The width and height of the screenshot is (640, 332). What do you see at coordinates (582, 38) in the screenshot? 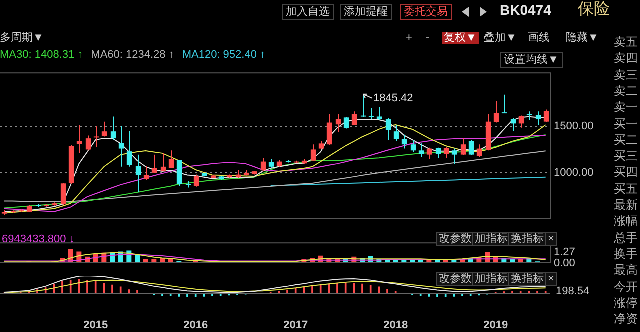
I see `text: 隐藏▼` at bounding box center [582, 38].